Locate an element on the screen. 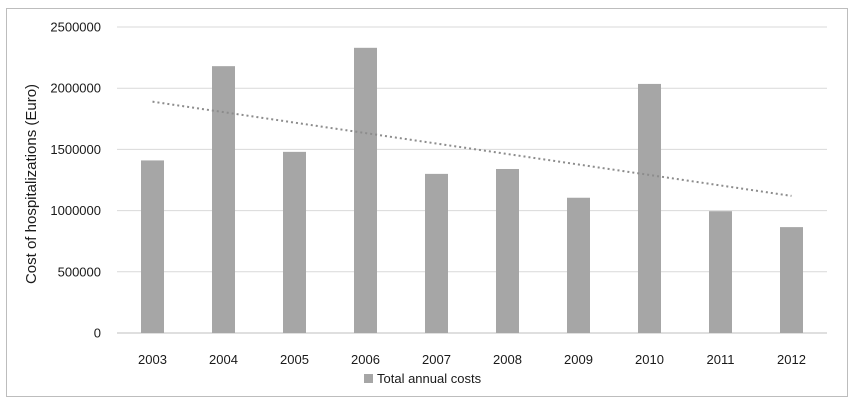 The image size is (856, 405). y-tick-label: 0 is located at coordinates (97, 333).